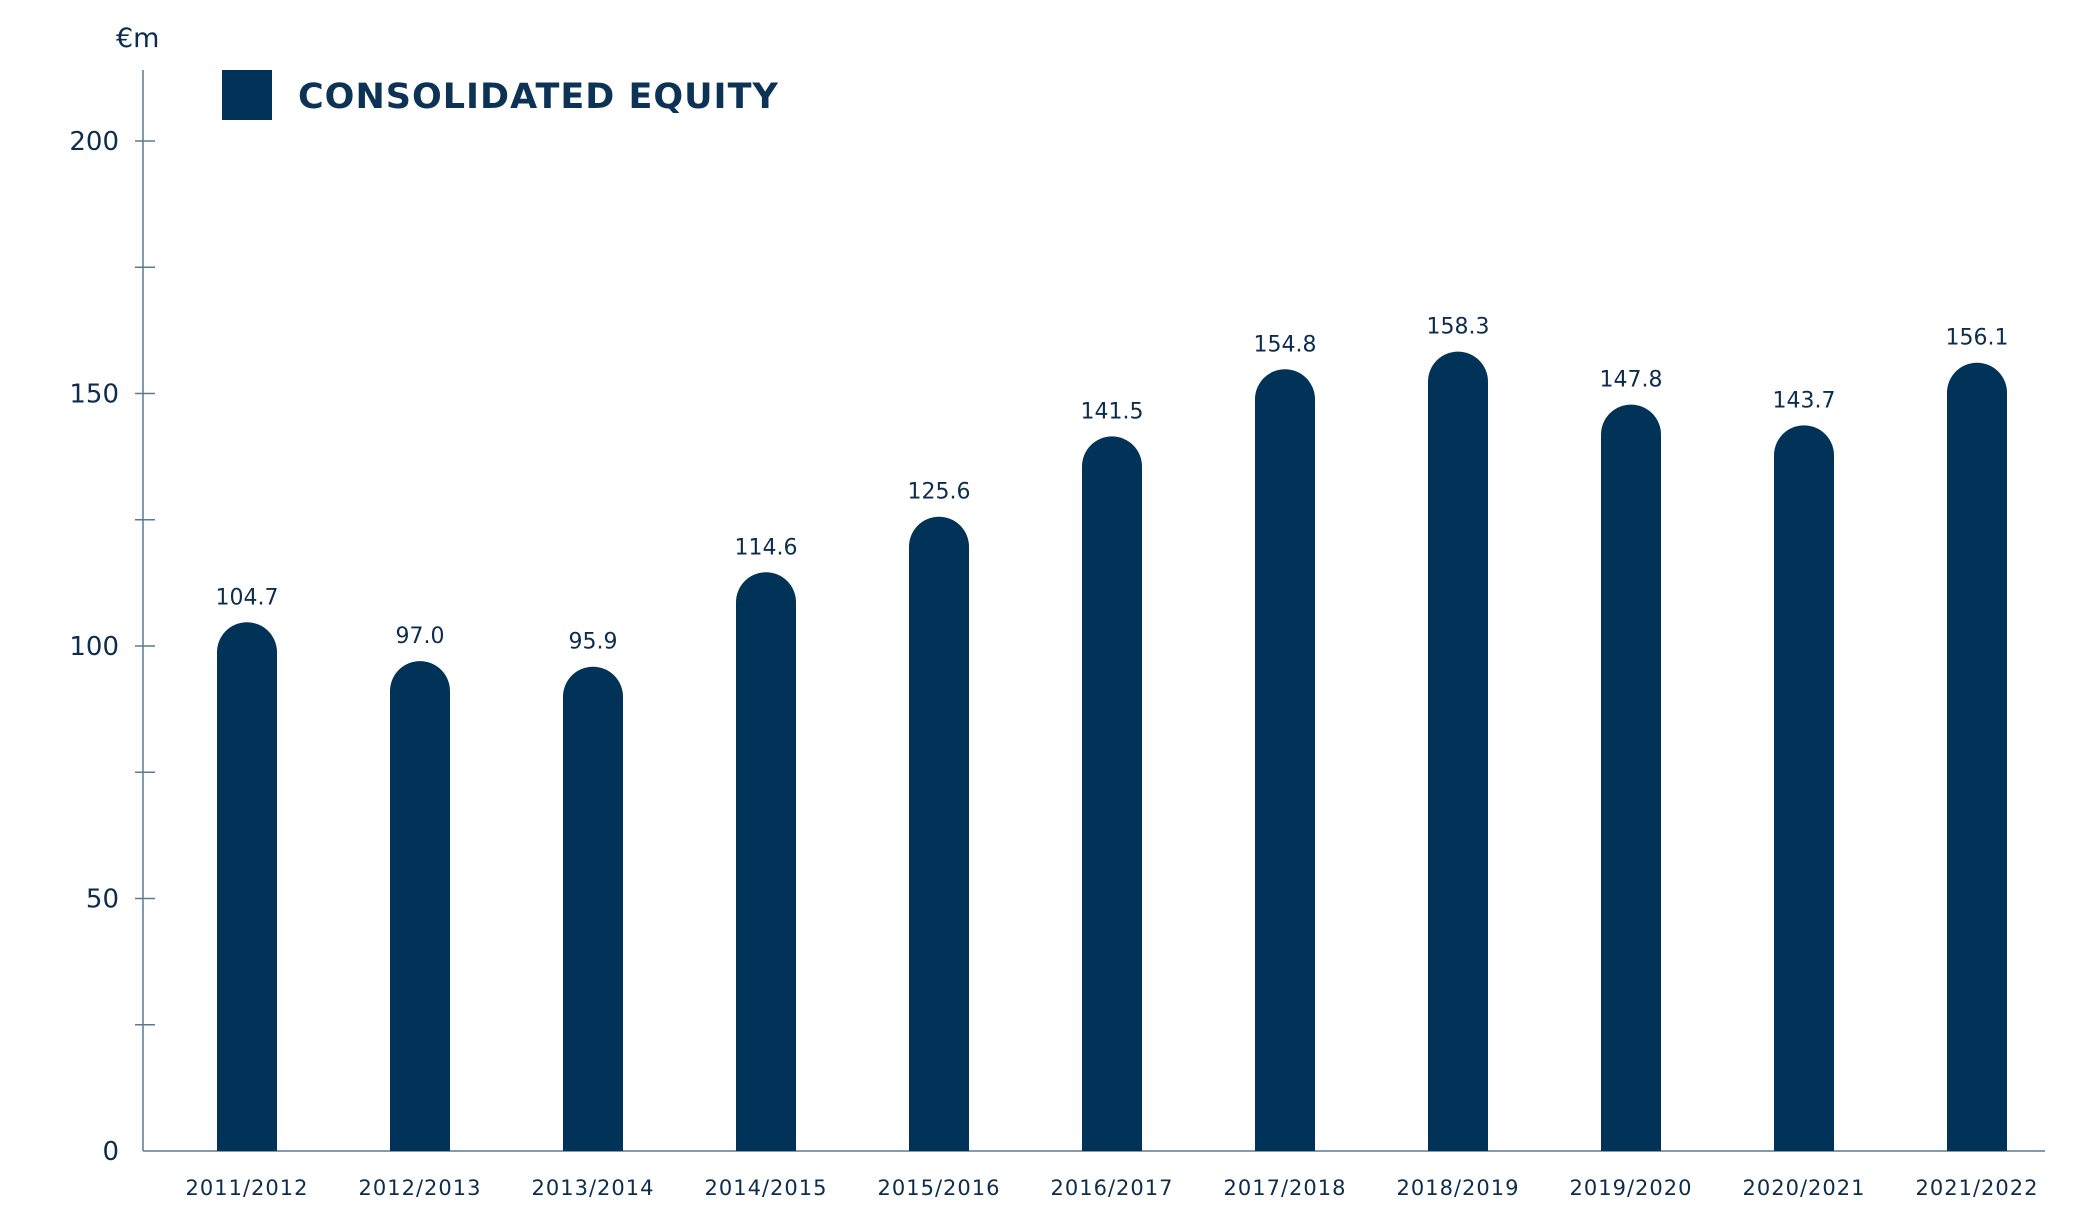 This screenshot has width=2094, height=1227. I want to click on category-label: 2015/2016, so click(939, 1188).